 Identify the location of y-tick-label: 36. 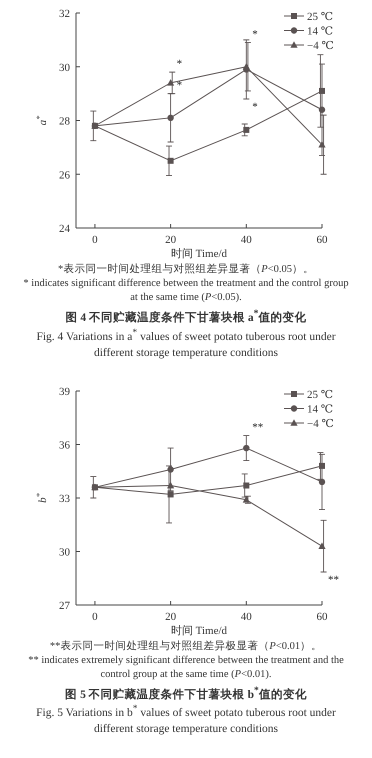
(64, 445).